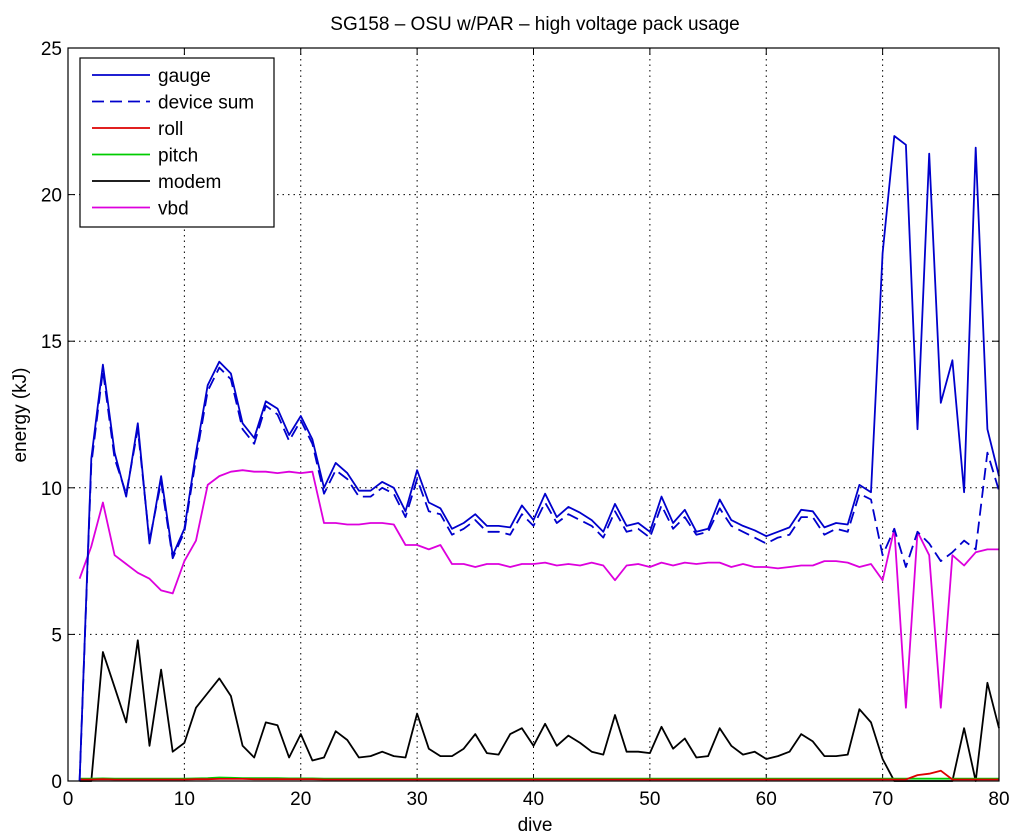 The height and width of the screenshot is (839, 1018). Describe the element at coordinates (56, 782) in the screenshot. I see `y-tick-label: 0` at that location.